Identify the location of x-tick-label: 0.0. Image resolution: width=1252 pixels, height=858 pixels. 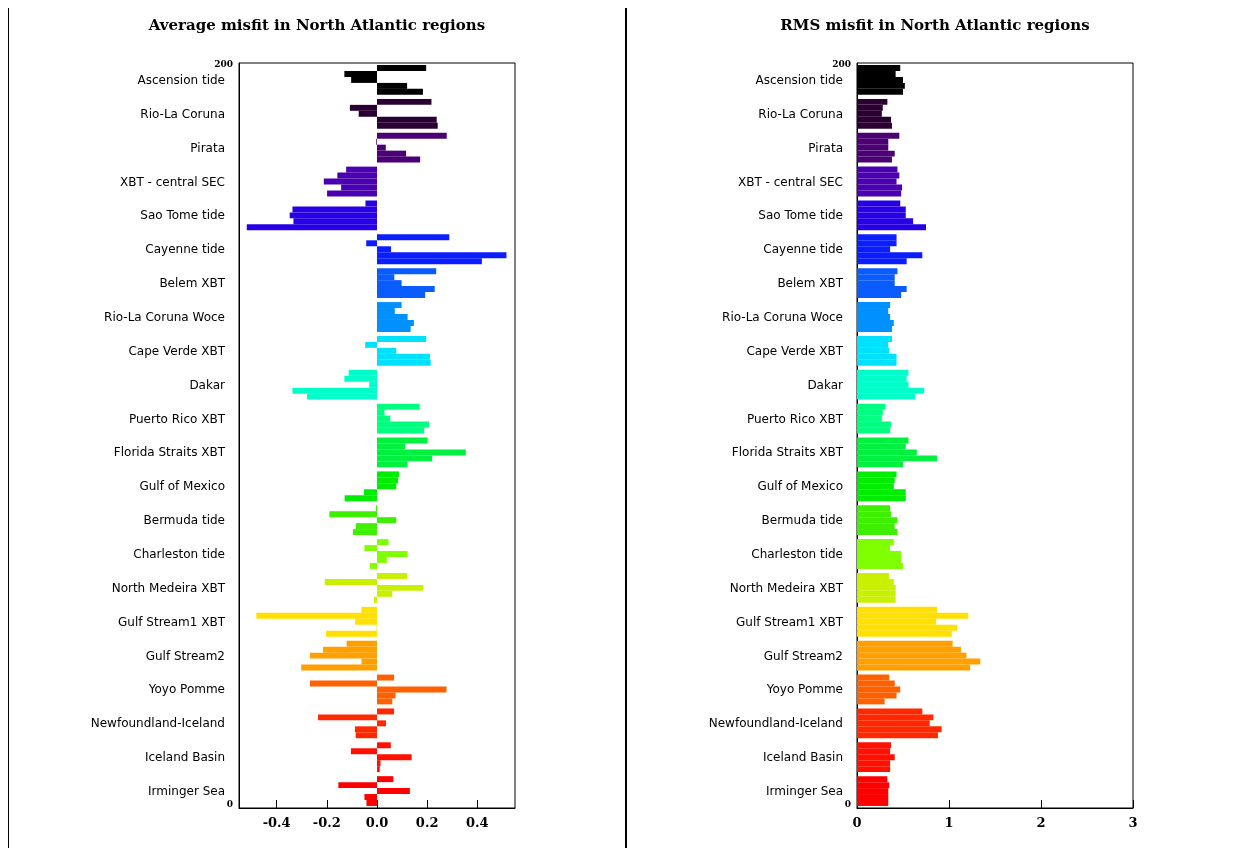
(377, 822).